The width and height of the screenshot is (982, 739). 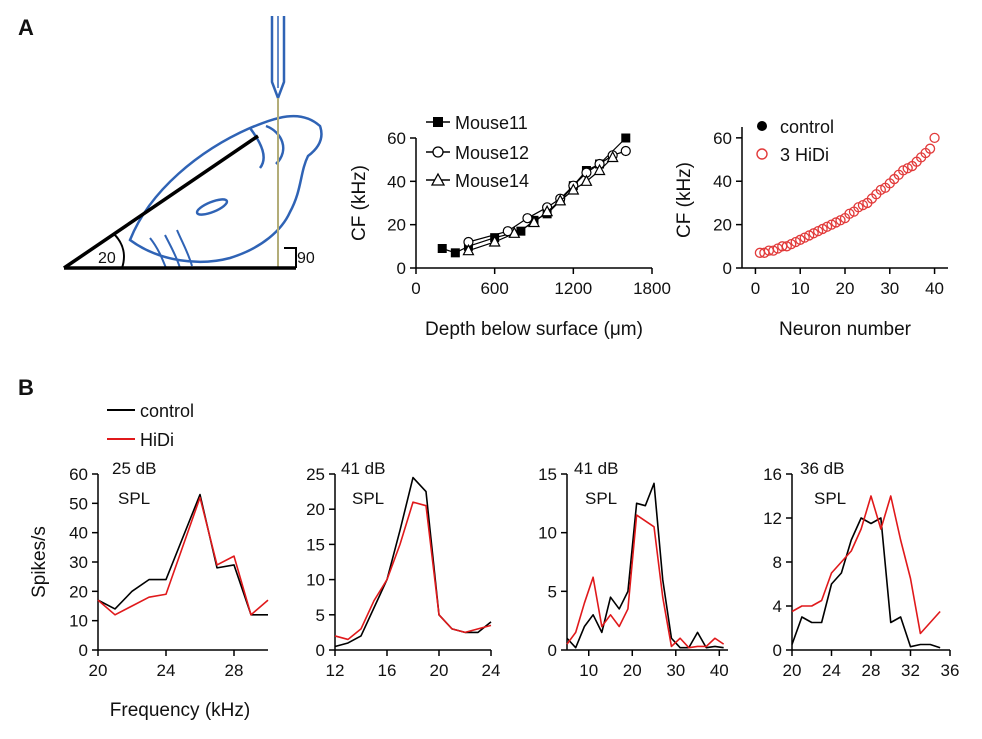 What do you see at coordinates (494, 288) in the screenshot?
I see `x-tick-label: 600` at bounding box center [494, 288].